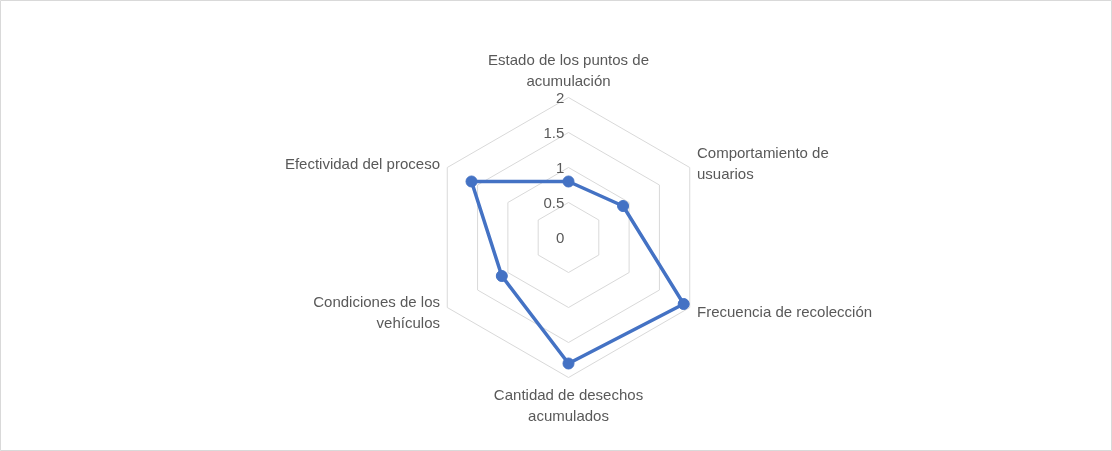 This screenshot has height=451, width=1112. Describe the element at coordinates (376, 311) in the screenshot. I see `spoke-label: Condiciones de los vehículos` at that location.